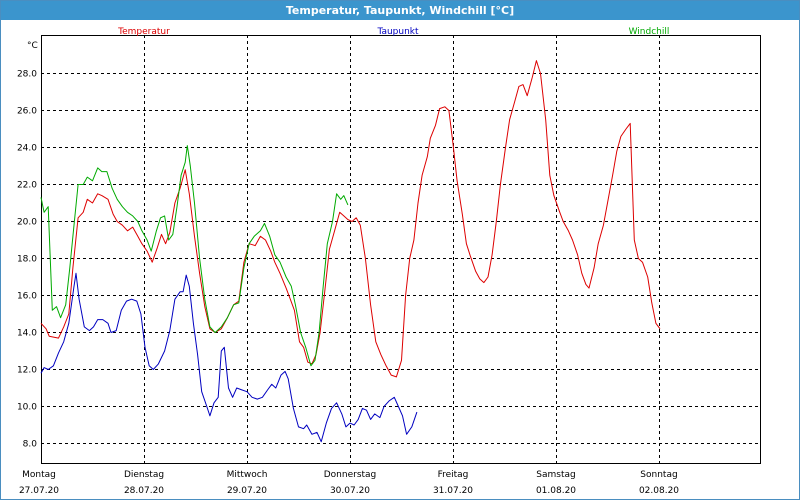 Image resolution: width=800 pixels, height=500 pixels. What do you see at coordinates (555, 475) in the screenshot?
I see `x-tick-day-label: Samstag` at bounding box center [555, 475].